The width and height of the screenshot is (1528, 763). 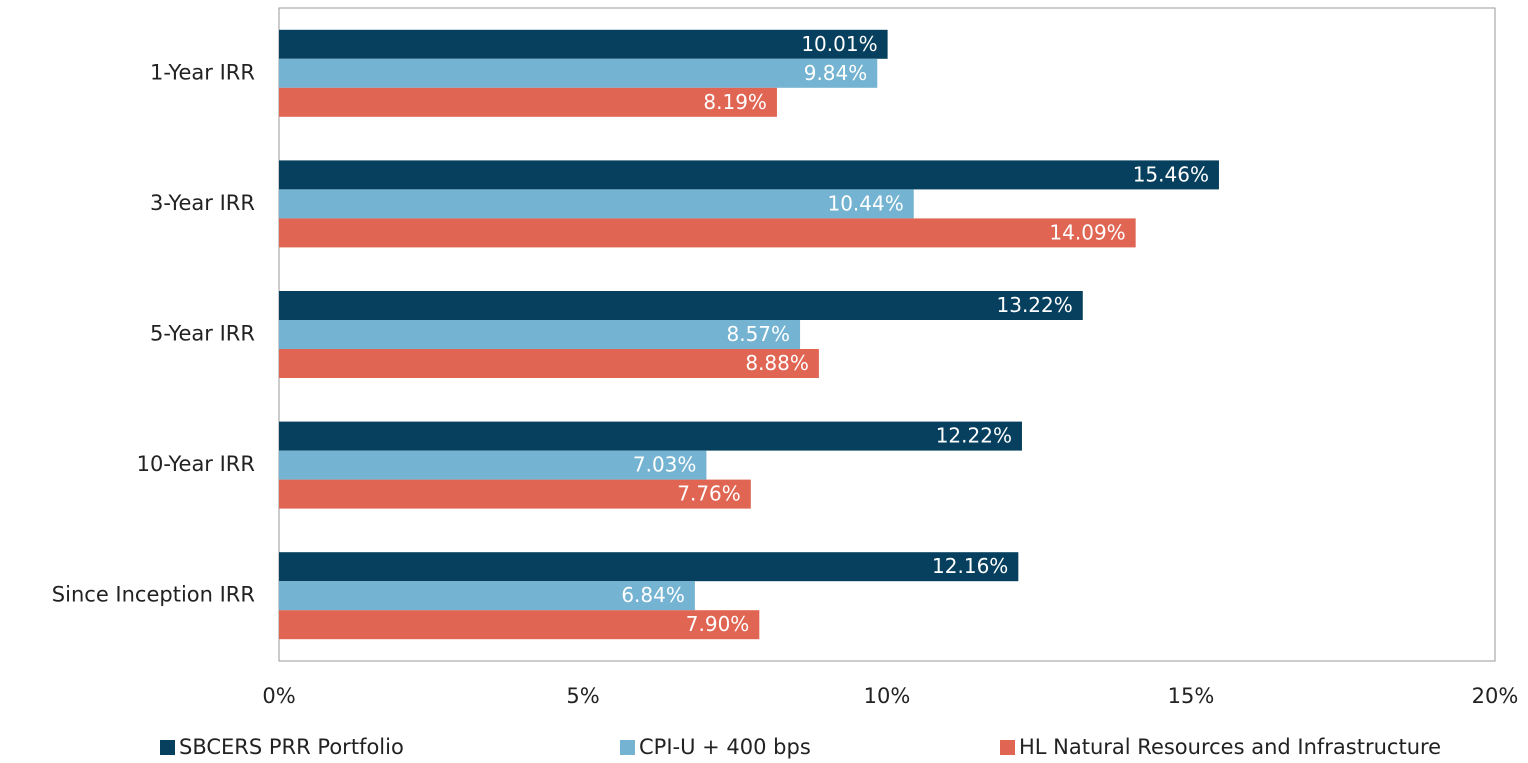 I want to click on legend-label: HL Natural Resources and Infrastructure, so click(x=1230, y=747).